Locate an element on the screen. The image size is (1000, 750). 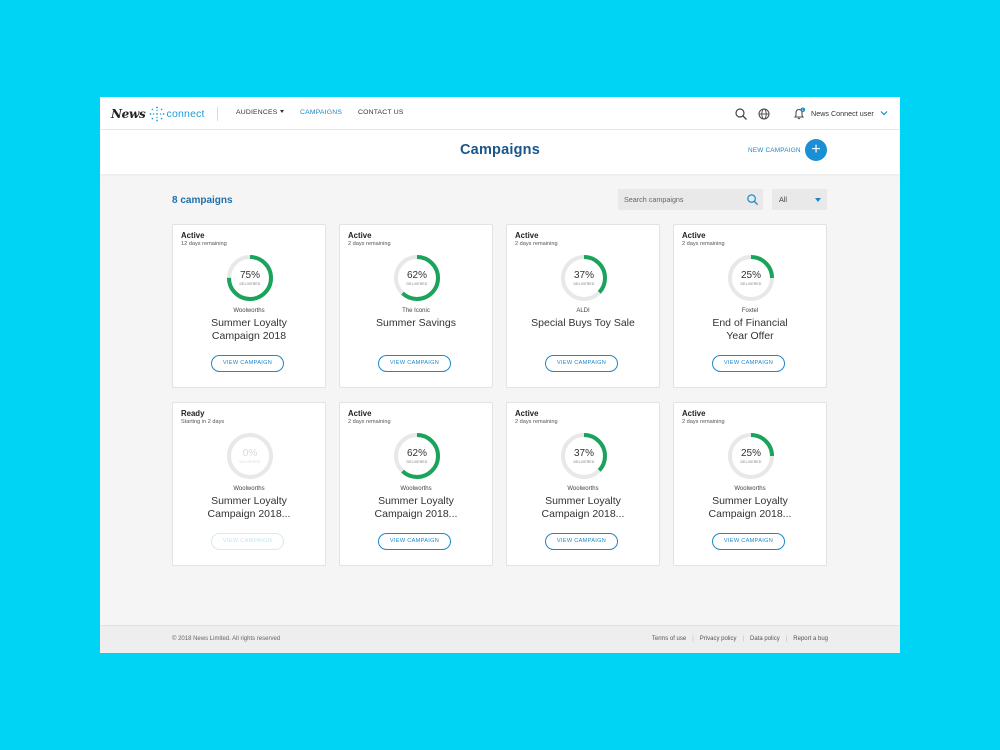
globe-icon is located at coordinates (764, 114).